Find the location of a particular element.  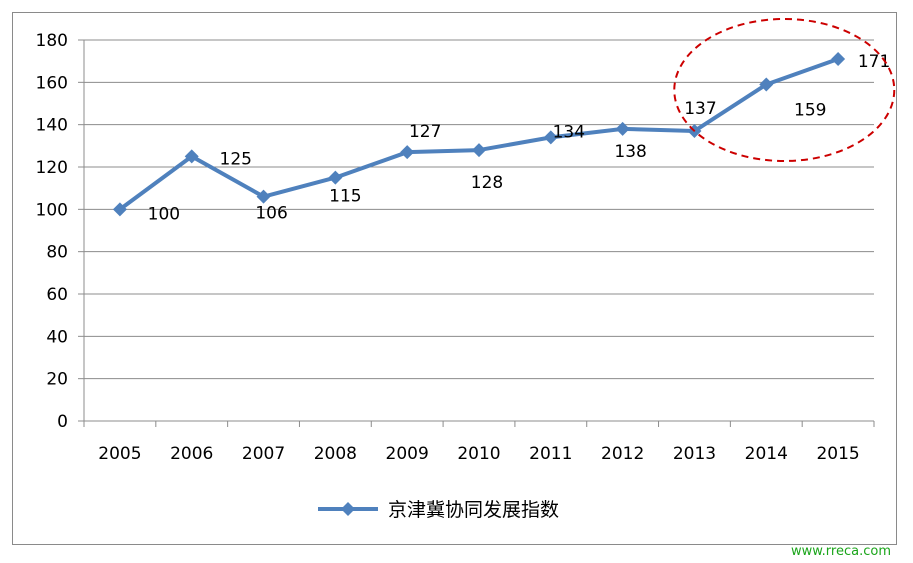

x-tick-label: 2008 is located at coordinates (335, 454).